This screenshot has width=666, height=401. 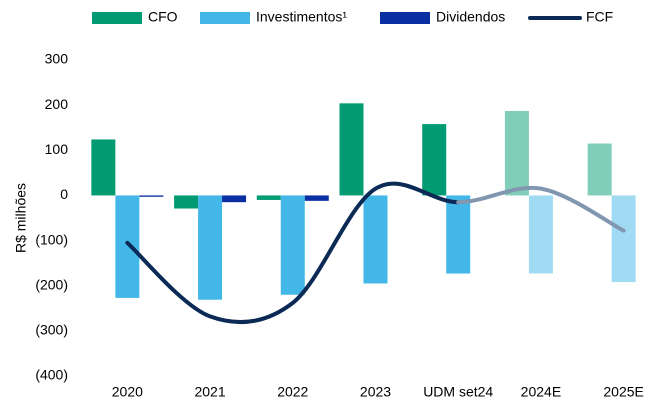 What do you see at coordinates (301, 17) in the screenshot?
I see `legend-label: Investimentos¹` at bounding box center [301, 17].